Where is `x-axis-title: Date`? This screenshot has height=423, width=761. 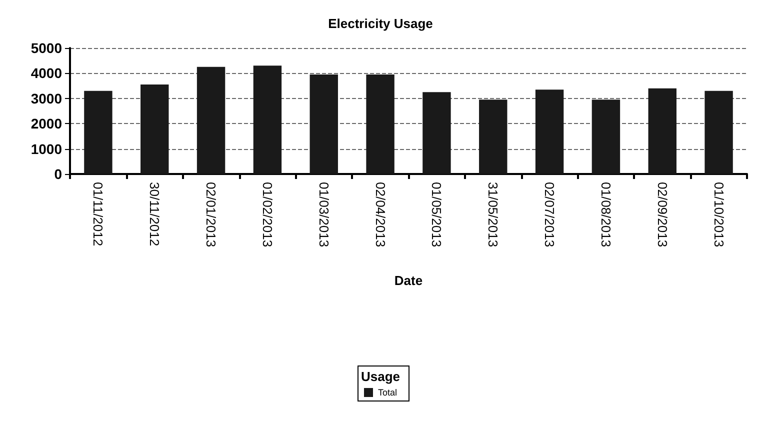 x-axis-title: Date is located at coordinates (408, 280).